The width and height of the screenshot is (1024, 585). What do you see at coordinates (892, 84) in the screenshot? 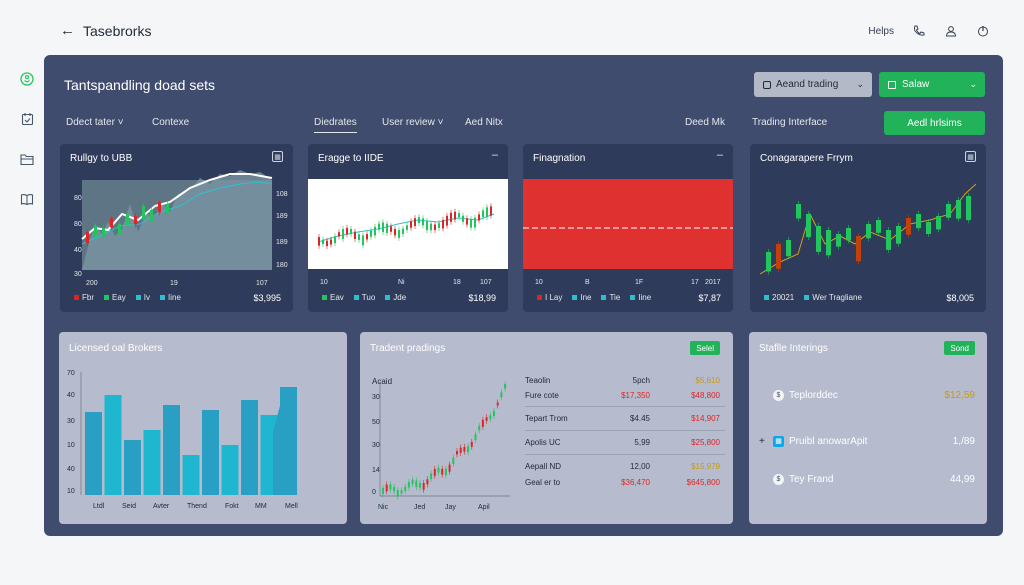
I see `check-icon` at bounding box center [892, 84].